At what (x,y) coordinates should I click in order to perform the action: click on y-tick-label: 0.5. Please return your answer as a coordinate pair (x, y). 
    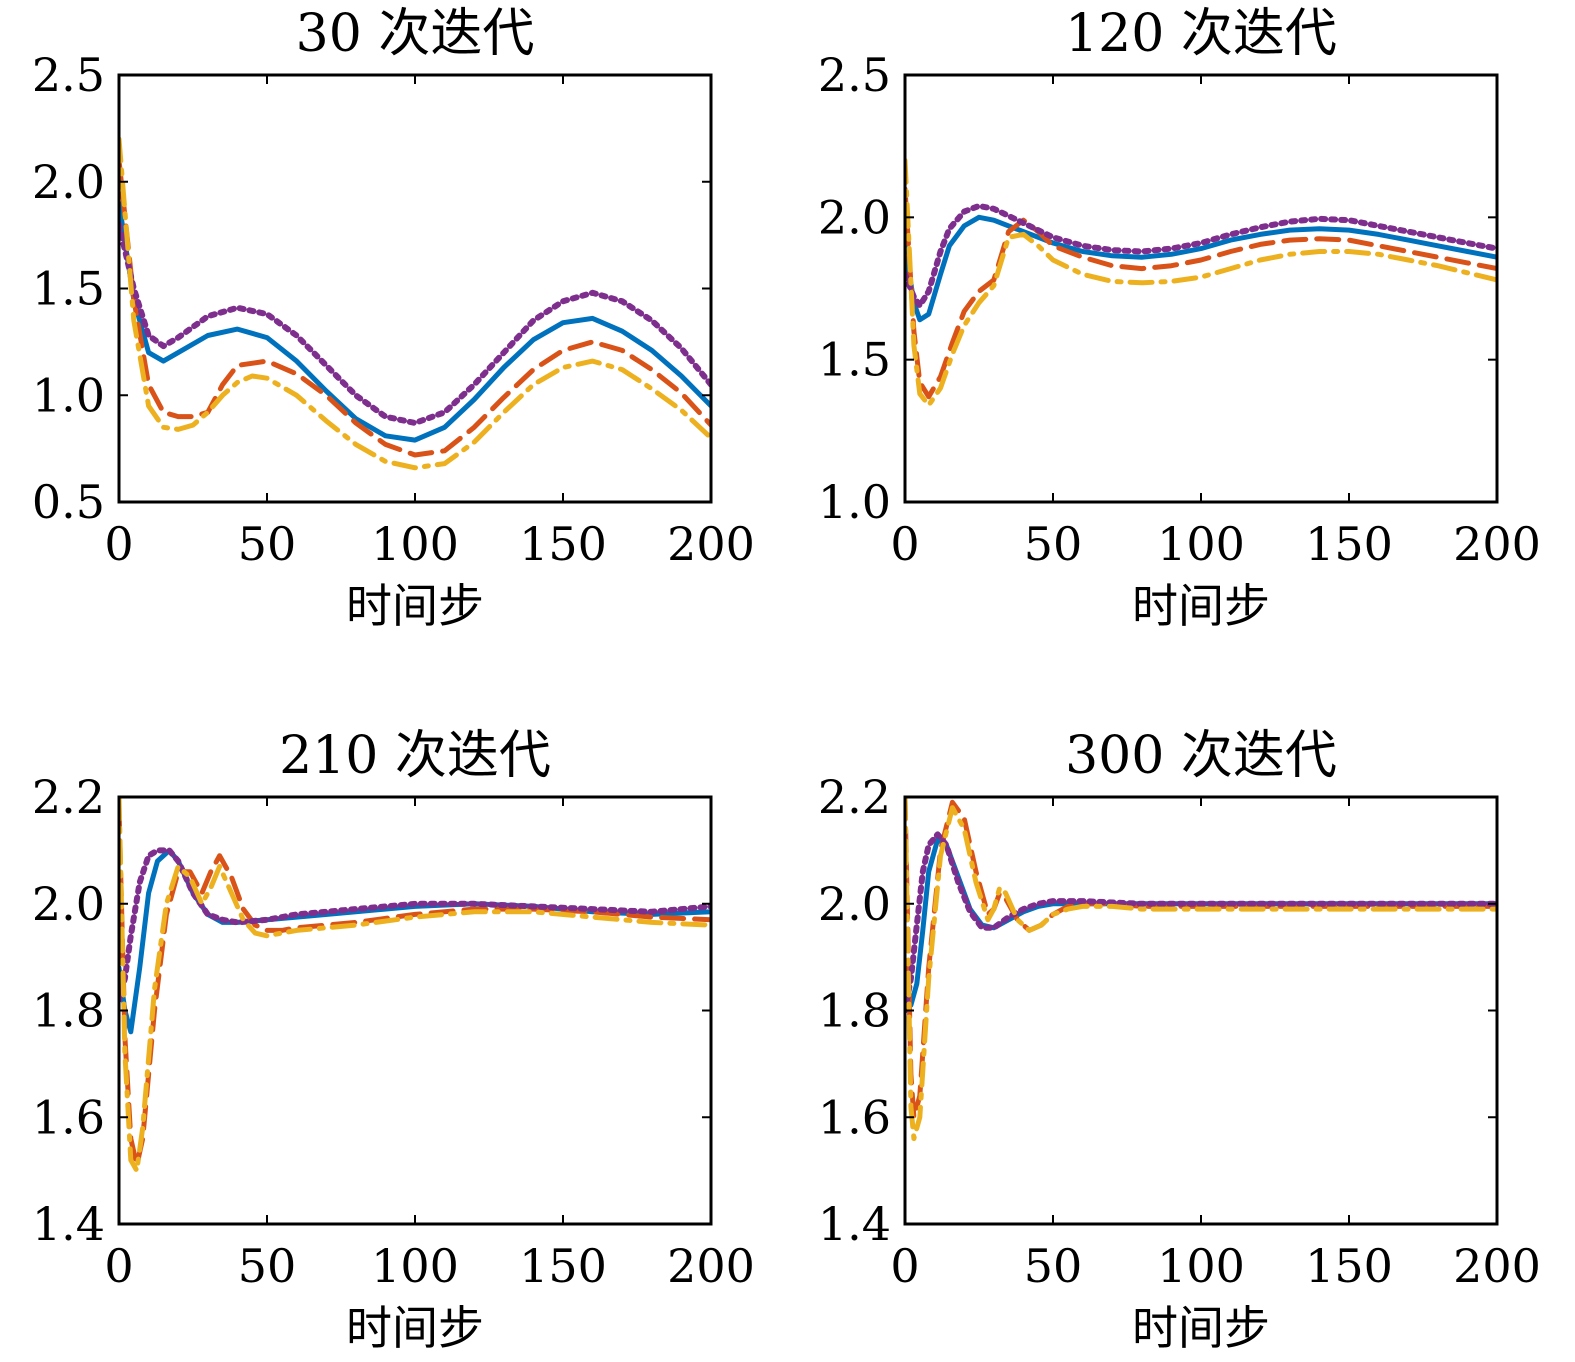
    Looking at the image, I should click on (68, 502).